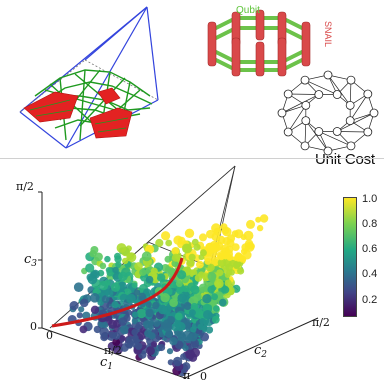 The height and width of the screenshot is (383, 384). What do you see at coordinates (345, 159) in the screenshot?
I see `unit-cost-label: Unit Cost` at bounding box center [345, 159].